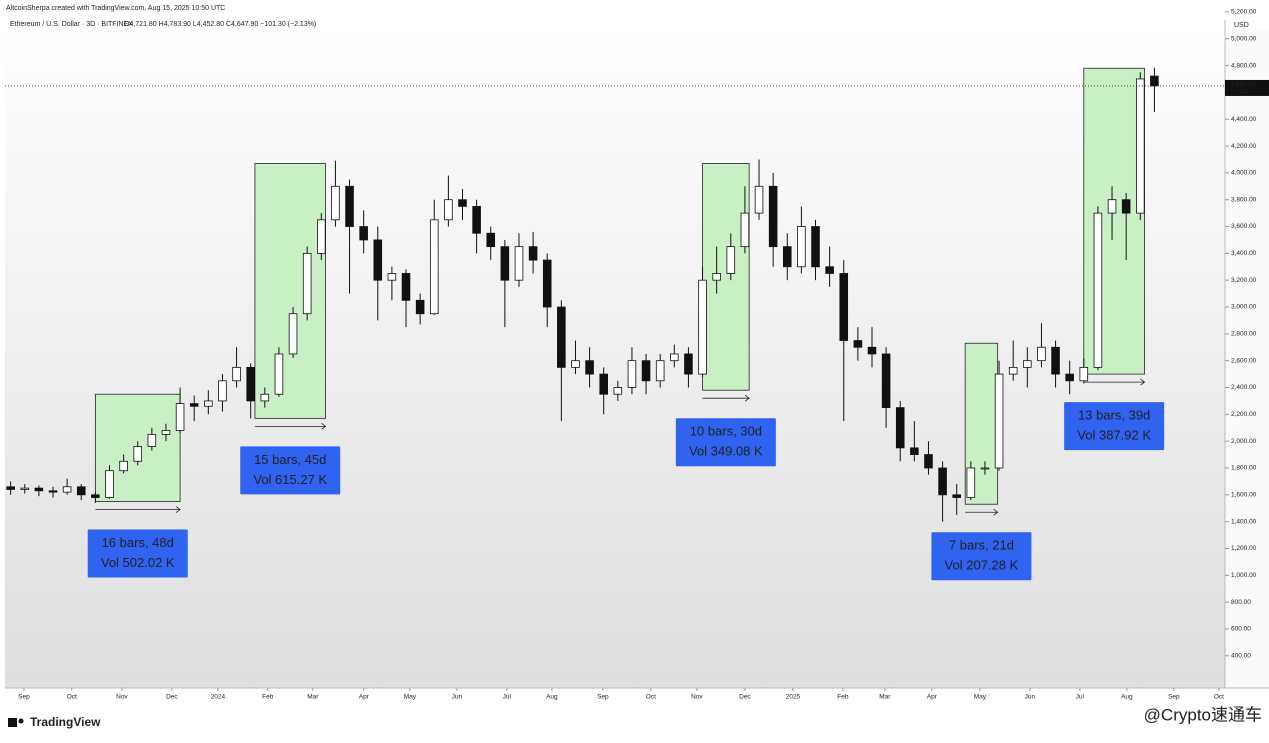 Image resolution: width=1269 pixels, height=743 pixels. I want to click on brand-name: TradingView, so click(65, 722).